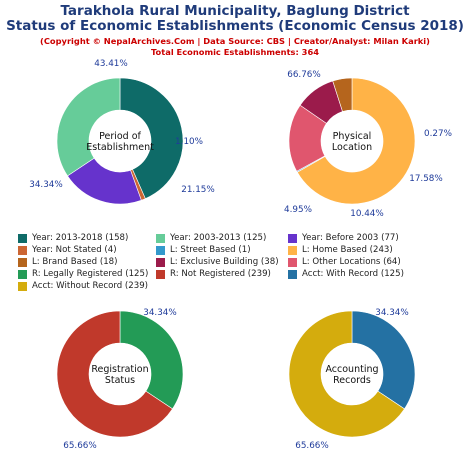 Image resolution: width=470 pixels, height=470 pixels. Describe the element at coordinates (217, 262) in the screenshot. I see `legend-item: L: Exclusive Building (38)` at that location.